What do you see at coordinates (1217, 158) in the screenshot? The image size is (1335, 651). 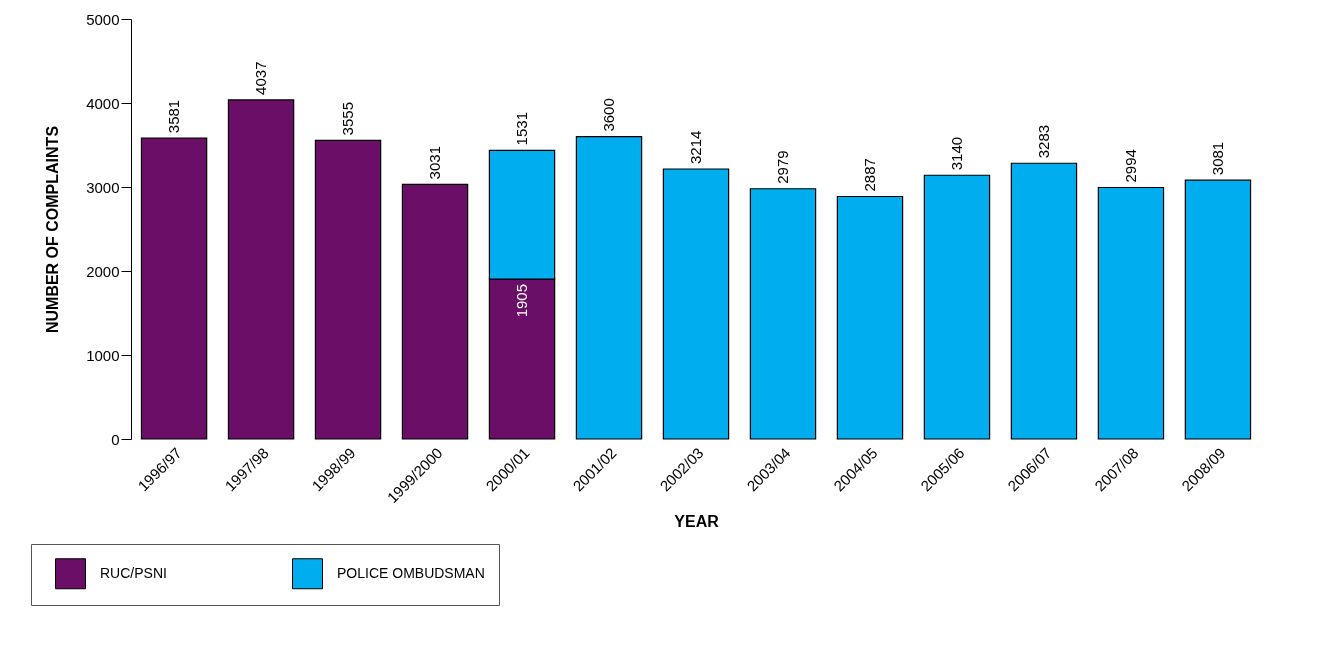 I see `data-label: 3081` at bounding box center [1217, 158].